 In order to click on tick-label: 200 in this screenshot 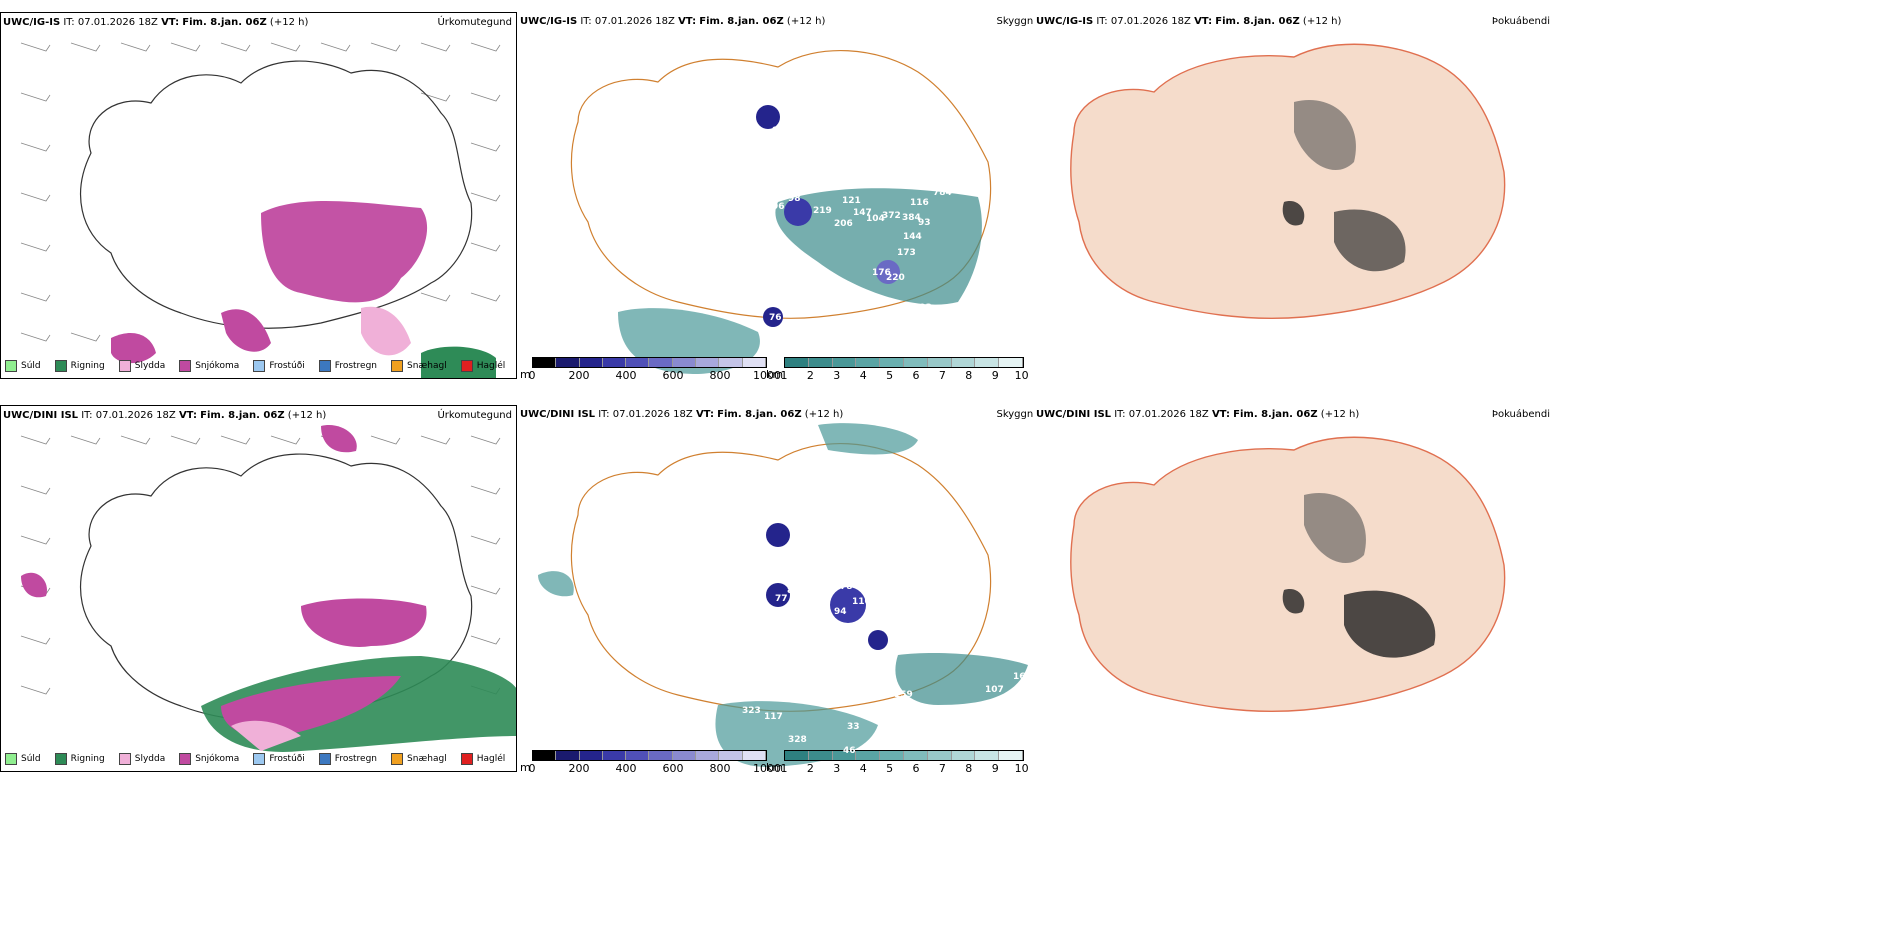, I will do `click(579, 374)`.